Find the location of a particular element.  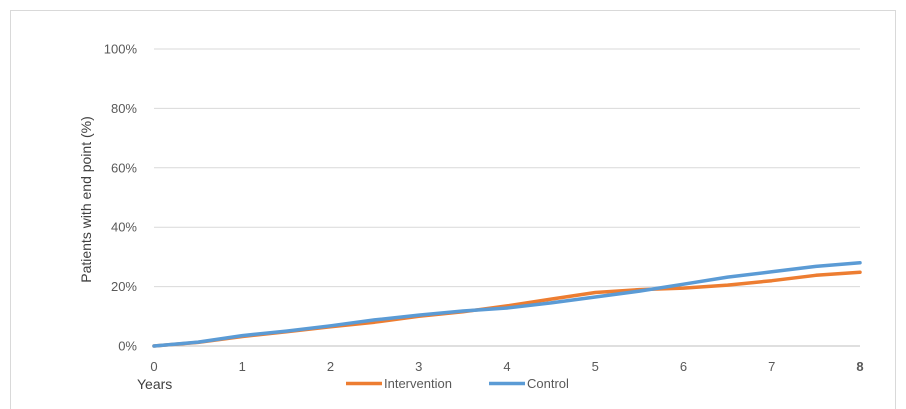

x-axis-ticks: 0 1 2 3 4 5 6 7 8 is located at coordinates (506, 366).